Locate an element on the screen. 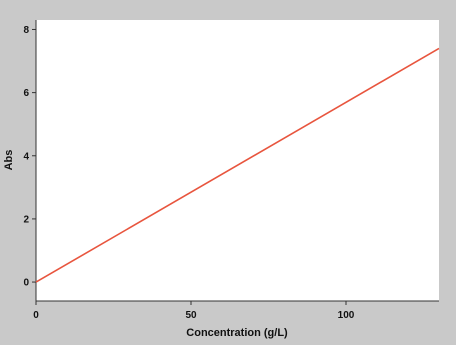 Image resolution: width=456 pixels, height=345 pixels. y-tick-label: 6 is located at coordinates (26, 93).